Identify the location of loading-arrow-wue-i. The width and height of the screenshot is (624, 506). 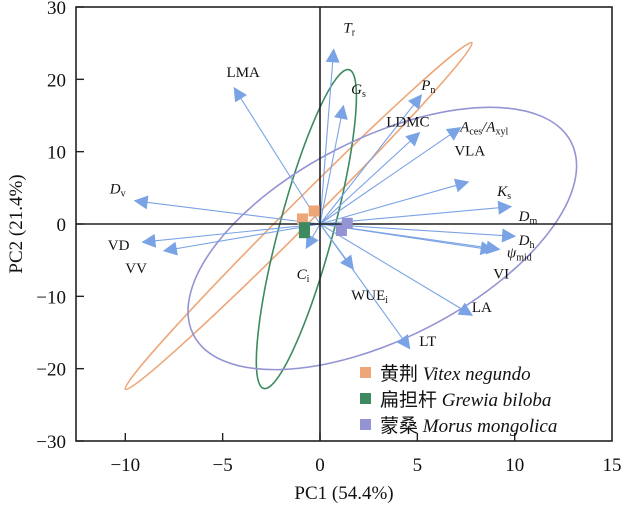
(336, 246).